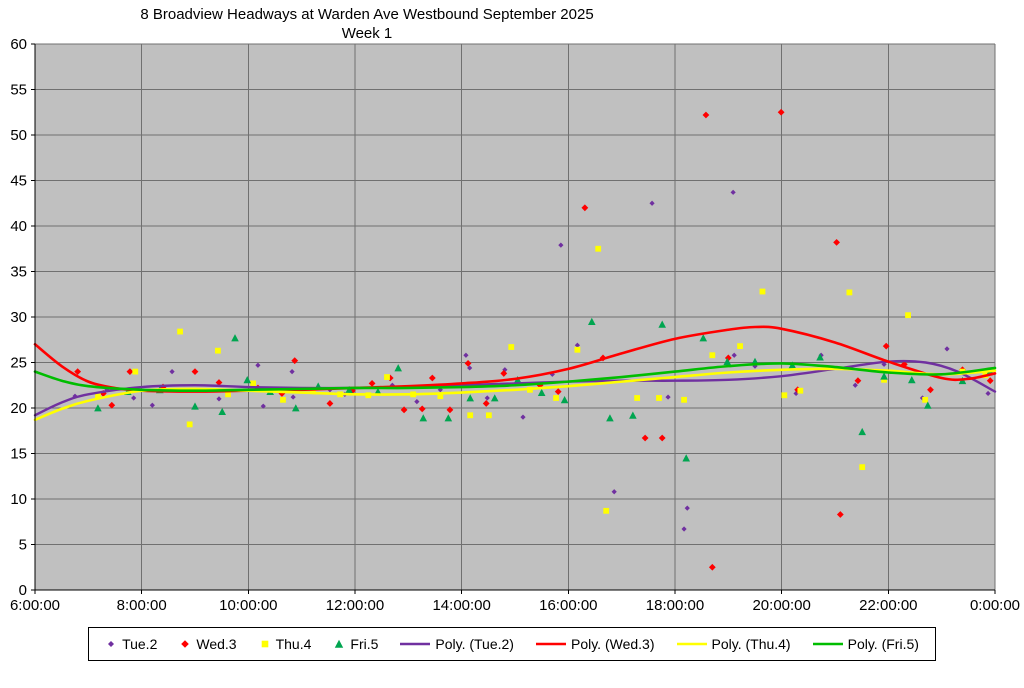 This screenshot has height=688, width=1024. Describe the element at coordinates (474, 644) in the screenshot. I see `legend-label: Poly. (Tue.2)` at that location.